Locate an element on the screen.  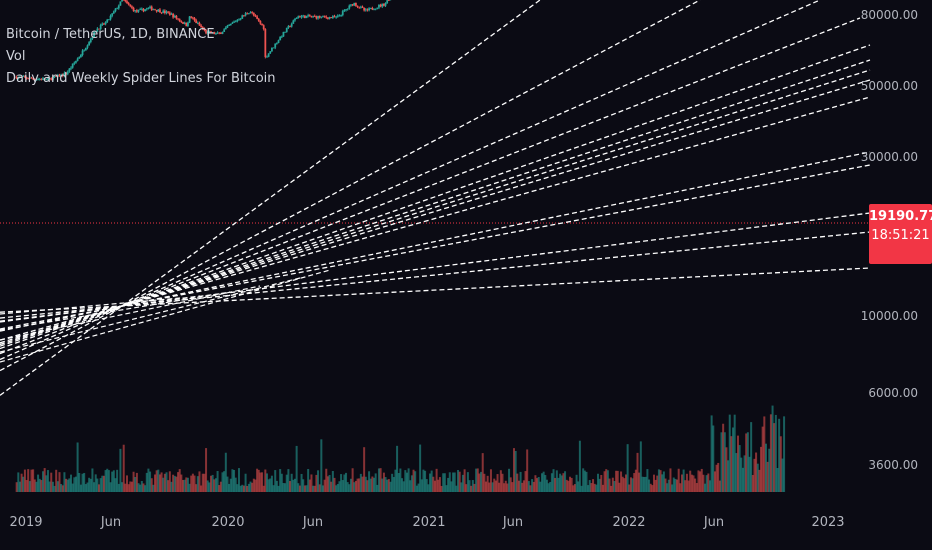
x-tick-label: Jun is located at coordinates (111, 522).